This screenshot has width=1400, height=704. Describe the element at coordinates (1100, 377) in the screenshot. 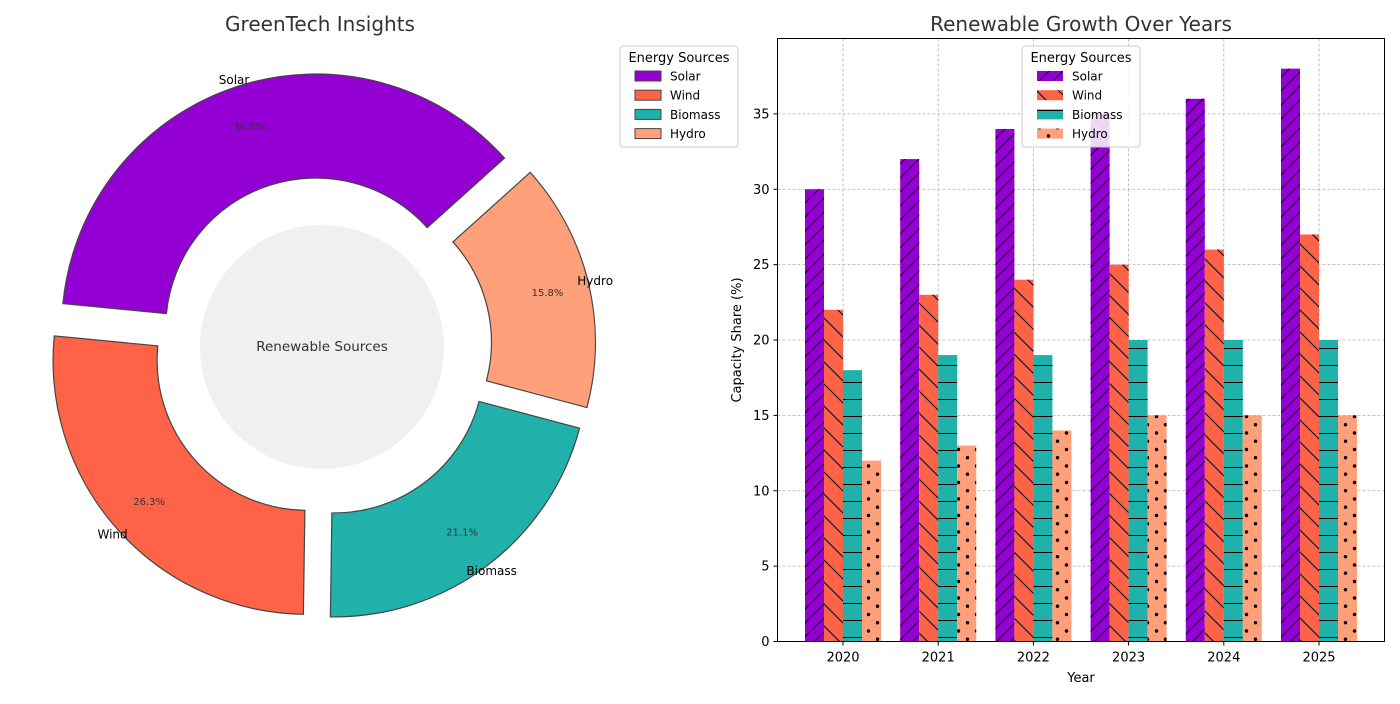

I see `bar-hatch-solar-2023` at that location.